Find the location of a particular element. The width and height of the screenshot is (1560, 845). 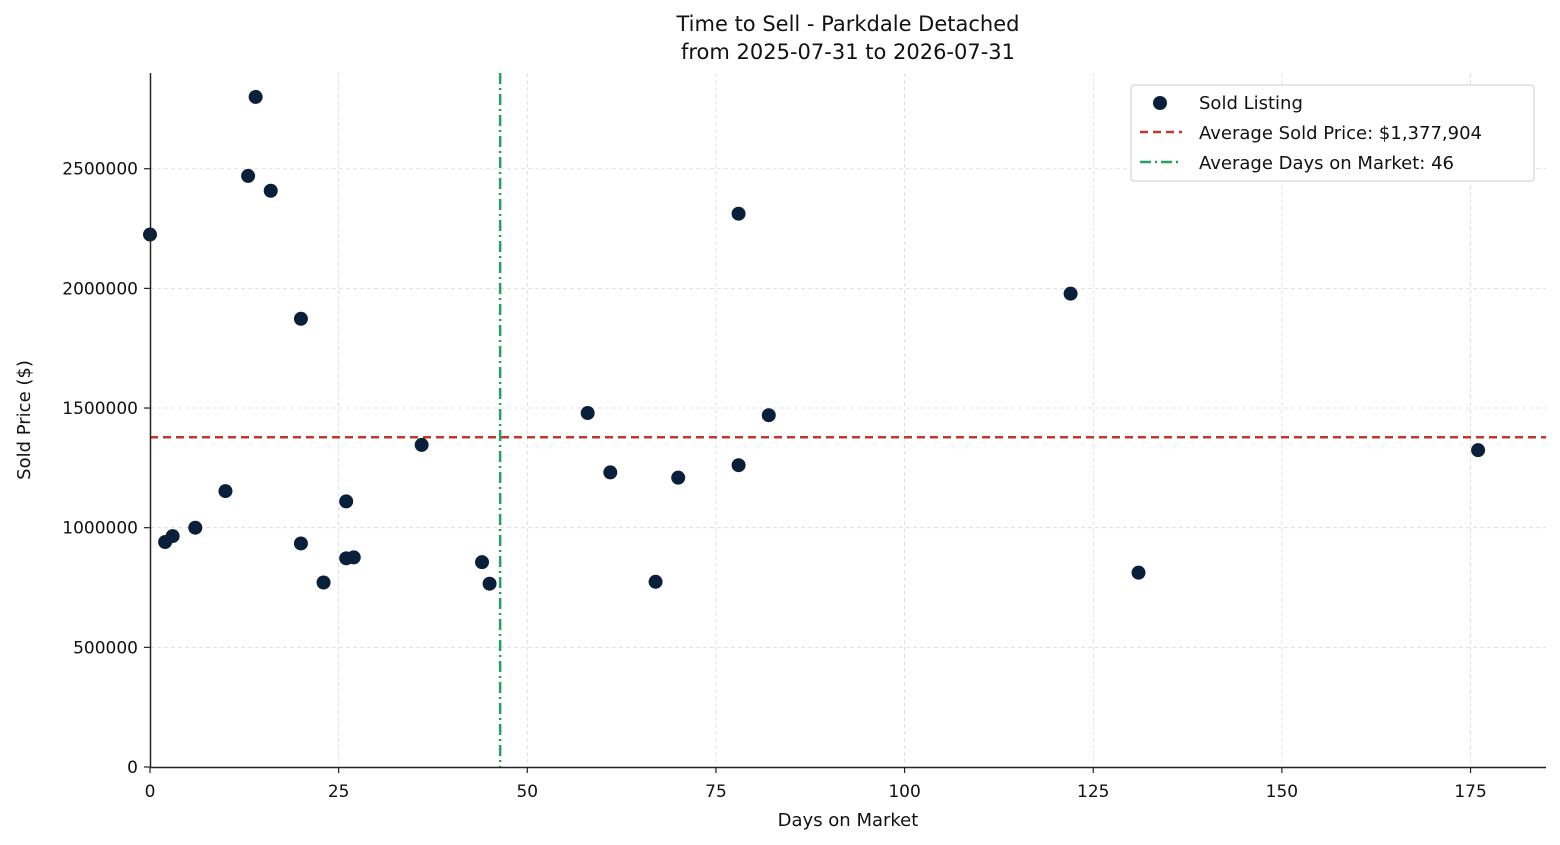

legend-box is located at coordinates (1332, 133).